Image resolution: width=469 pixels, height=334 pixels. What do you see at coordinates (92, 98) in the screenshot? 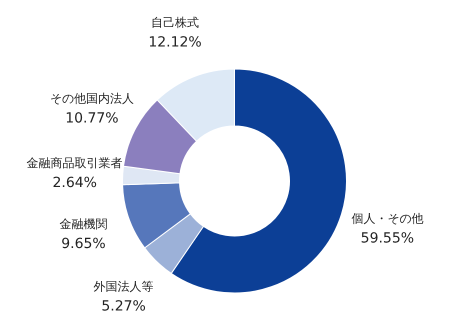
I see `slice-label: その他国内法人` at bounding box center [92, 98].